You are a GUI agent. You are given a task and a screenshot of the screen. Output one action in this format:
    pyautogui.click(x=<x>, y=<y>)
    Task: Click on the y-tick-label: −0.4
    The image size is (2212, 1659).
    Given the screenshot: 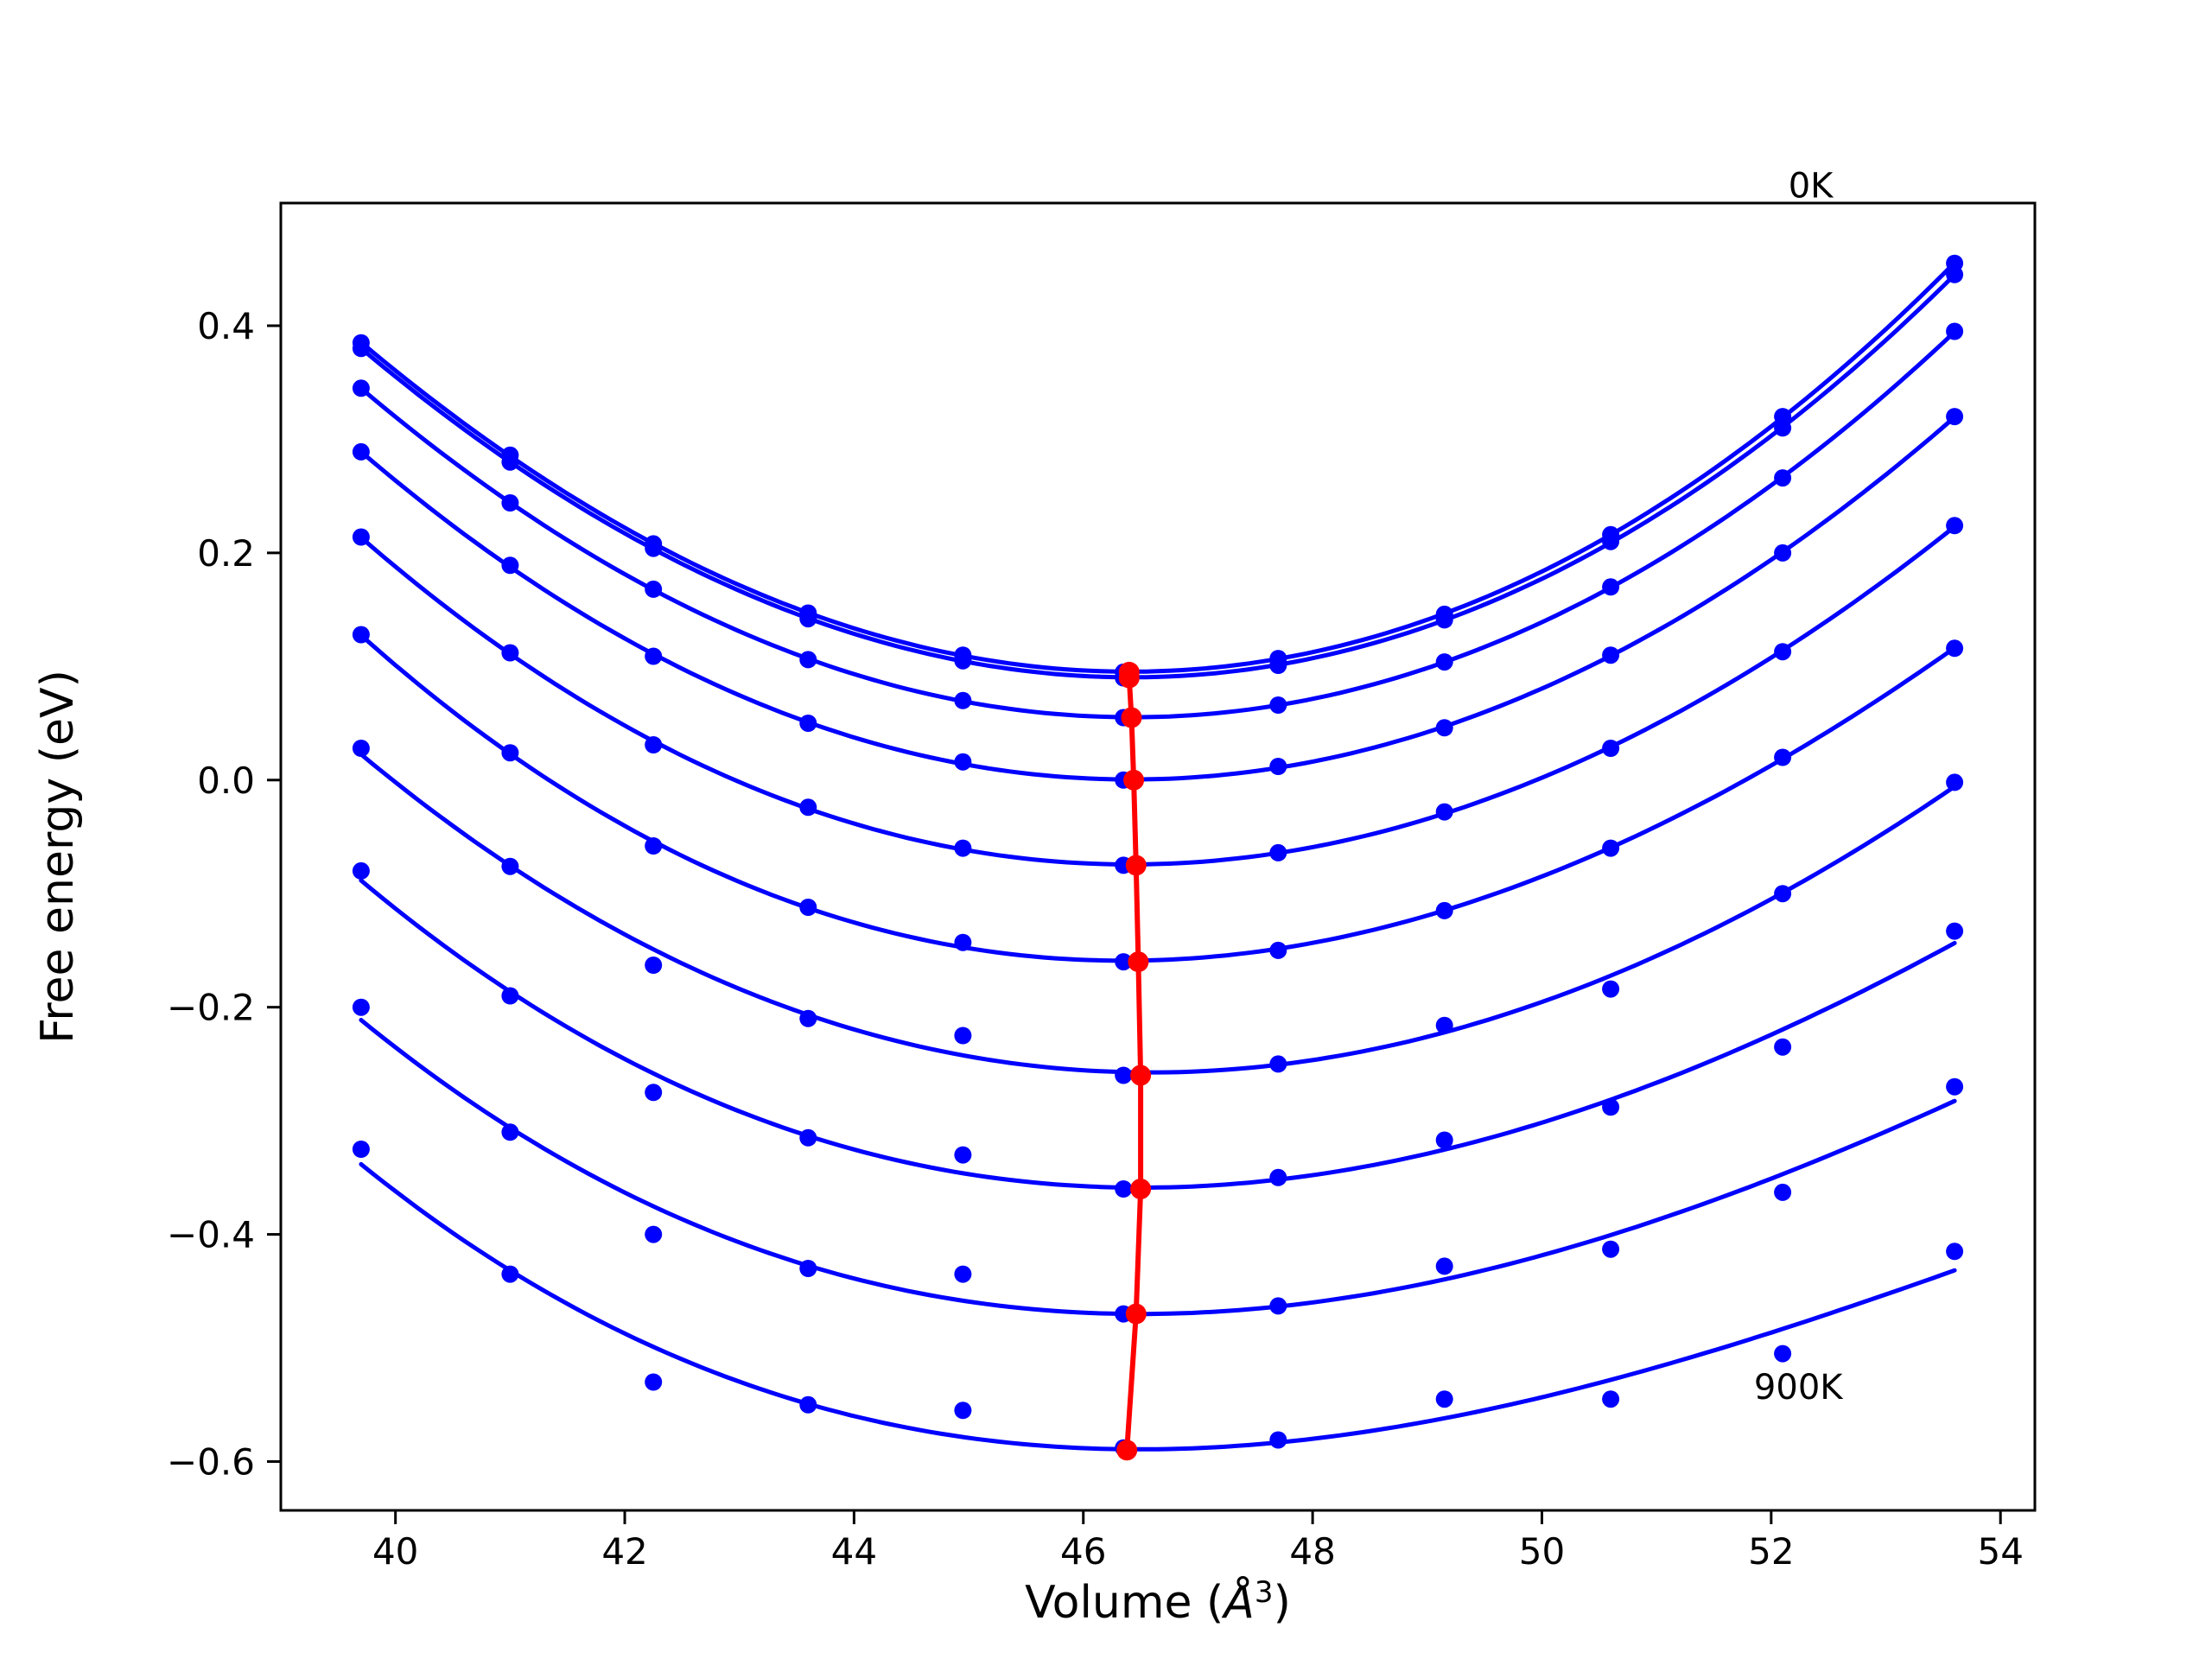 What is the action you would take?
    pyautogui.click(x=211, y=1235)
    